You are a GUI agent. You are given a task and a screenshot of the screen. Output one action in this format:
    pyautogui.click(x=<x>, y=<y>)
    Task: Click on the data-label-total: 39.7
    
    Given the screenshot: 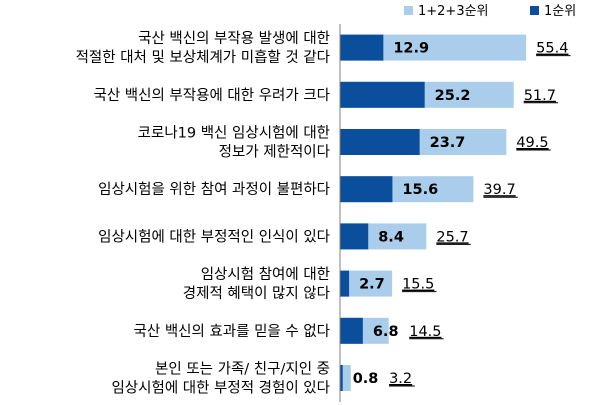 What is the action you would take?
    pyautogui.click(x=499, y=190)
    